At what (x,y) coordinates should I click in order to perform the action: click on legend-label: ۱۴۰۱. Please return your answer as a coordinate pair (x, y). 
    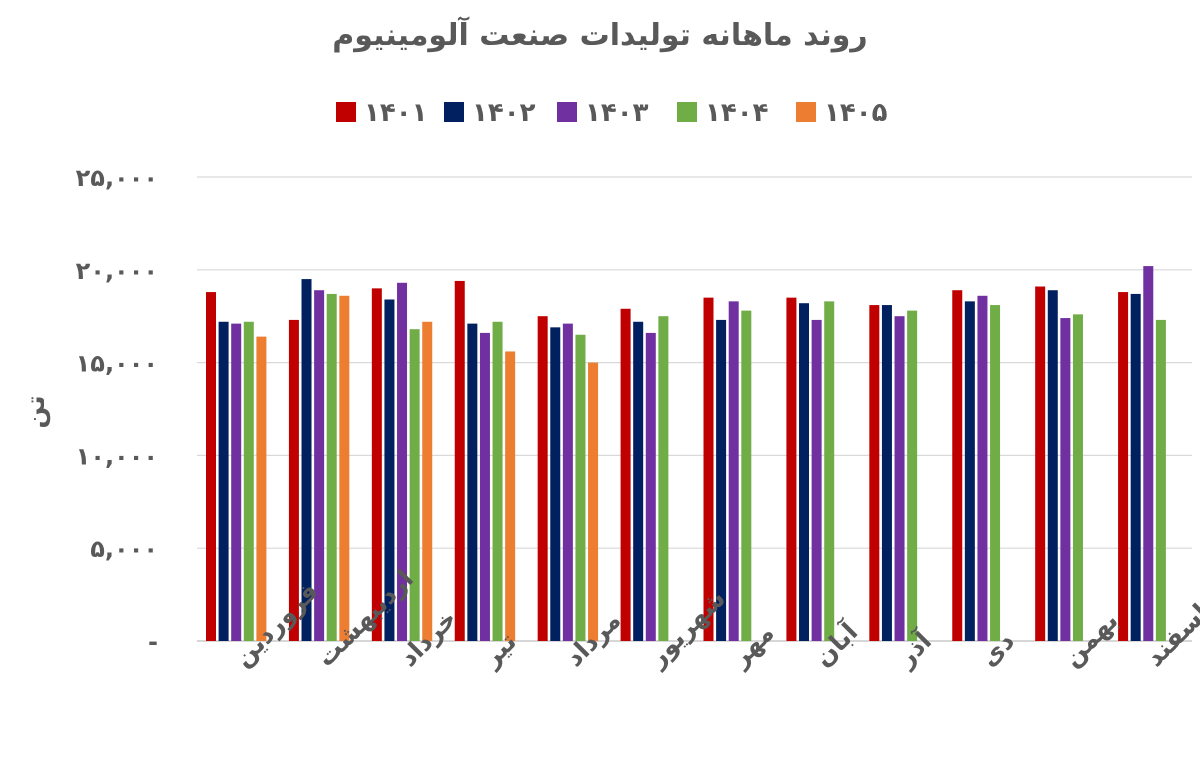
    Looking at the image, I should click on (395, 113).